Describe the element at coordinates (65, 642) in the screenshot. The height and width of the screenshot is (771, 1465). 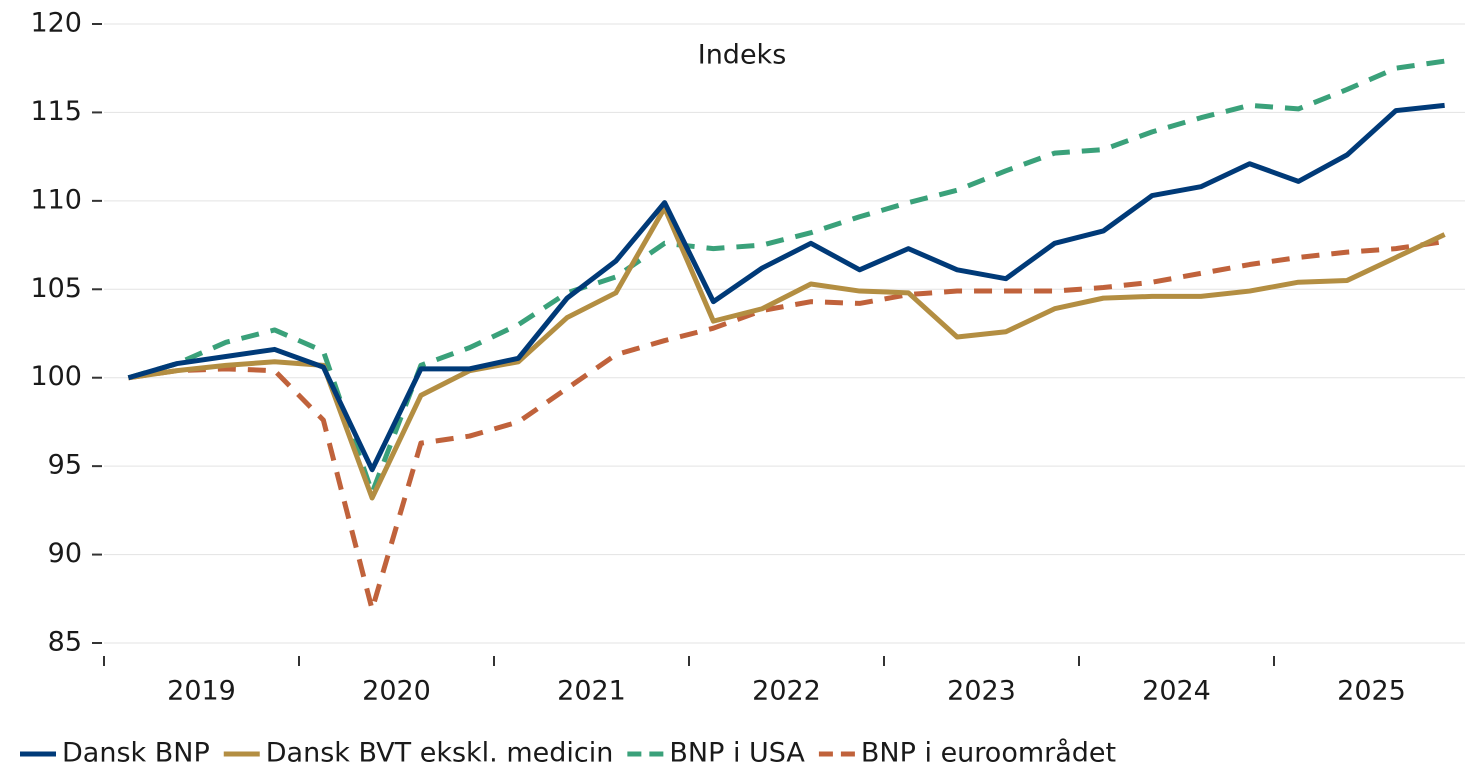
I see `y-tick-label: 85` at that location.